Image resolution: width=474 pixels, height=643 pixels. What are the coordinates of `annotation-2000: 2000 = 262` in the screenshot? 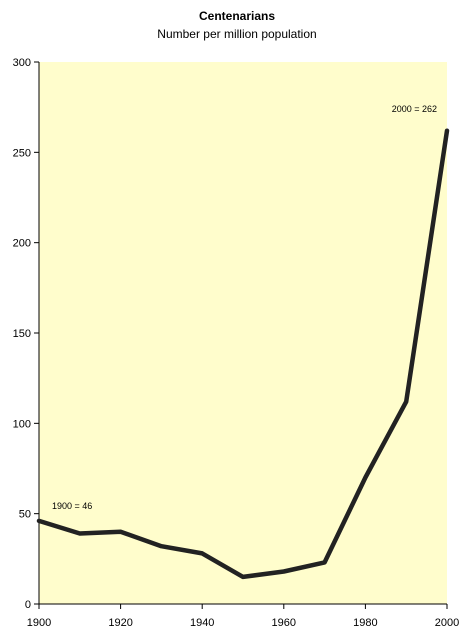 It's located at (414, 109).